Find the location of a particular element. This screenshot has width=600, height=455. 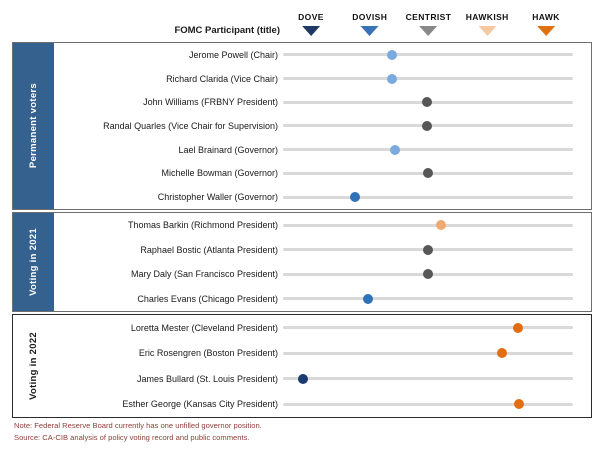

participant-row: Christopher Waller (Governor) is located at coordinates (302, 197).